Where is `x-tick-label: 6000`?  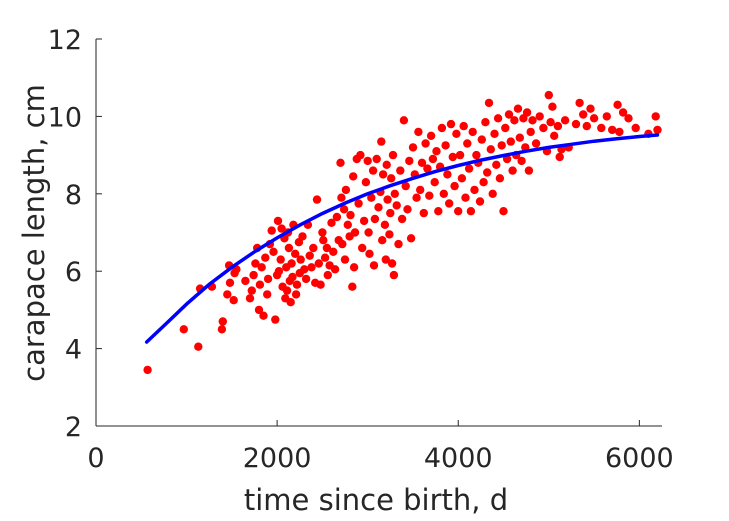
x-tick-label: 6000 is located at coordinates (639, 458).